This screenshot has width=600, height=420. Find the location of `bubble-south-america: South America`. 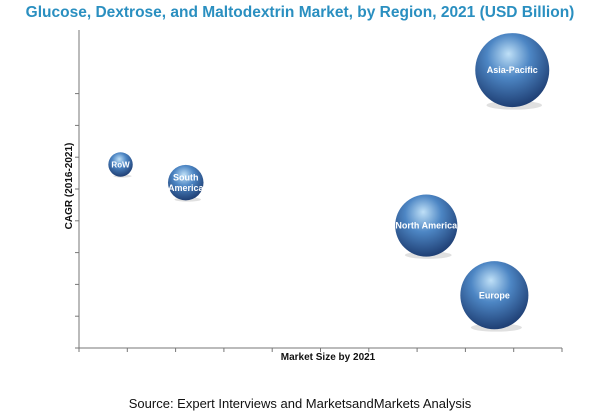

bubble-south-america: South America is located at coordinates (186, 183).